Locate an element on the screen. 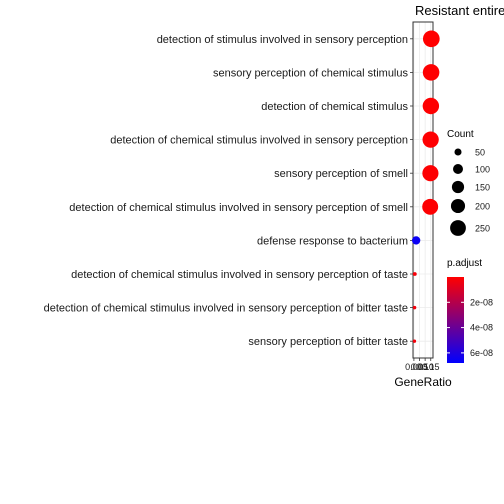 This screenshot has width=504, height=504. color-legend-bar is located at coordinates (455, 320).